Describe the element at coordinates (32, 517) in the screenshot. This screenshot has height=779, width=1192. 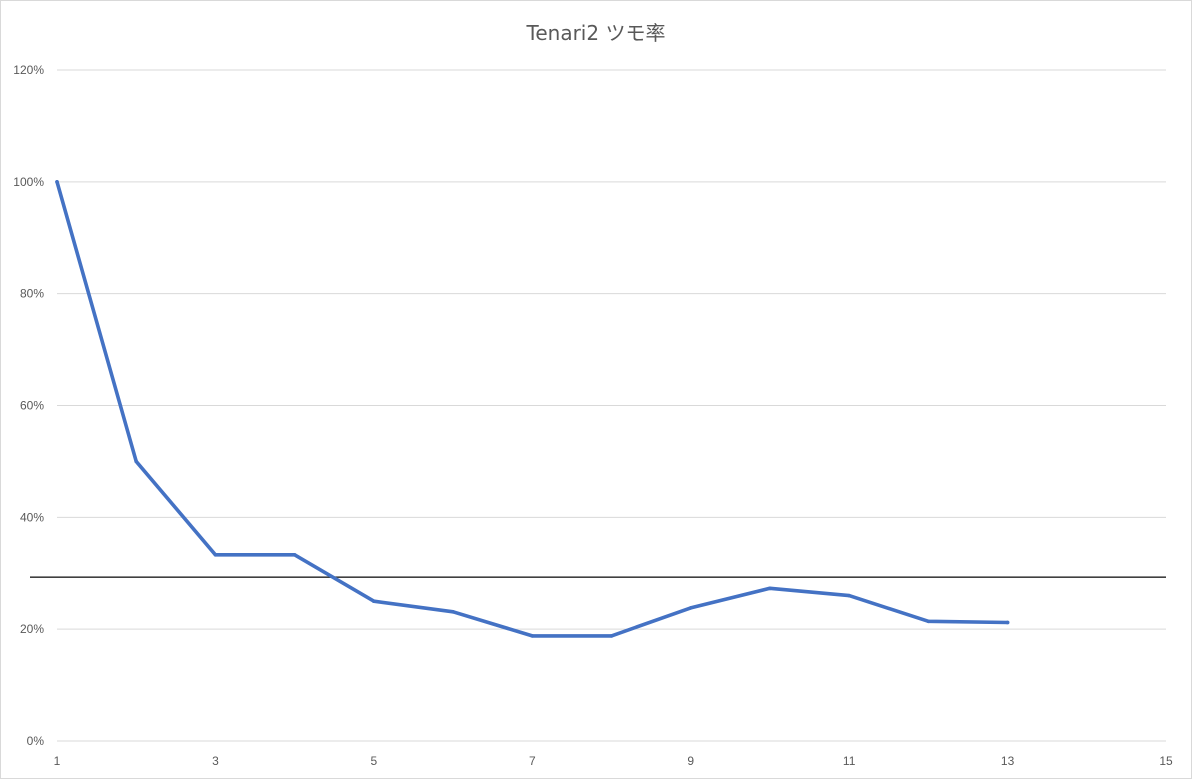
I see `y-tick-label: 40%` at that location.